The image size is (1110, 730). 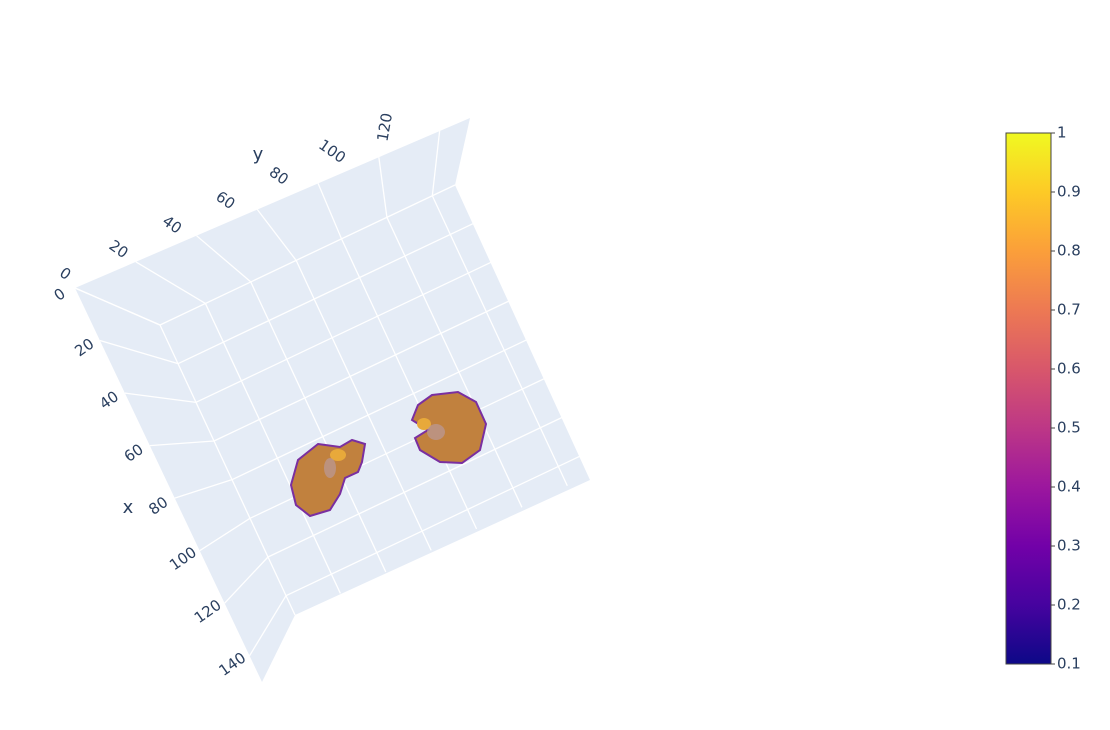 What do you see at coordinates (1069, 310) in the screenshot?
I see `colorbar-tick-label: 0.7` at bounding box center [1069, 310].